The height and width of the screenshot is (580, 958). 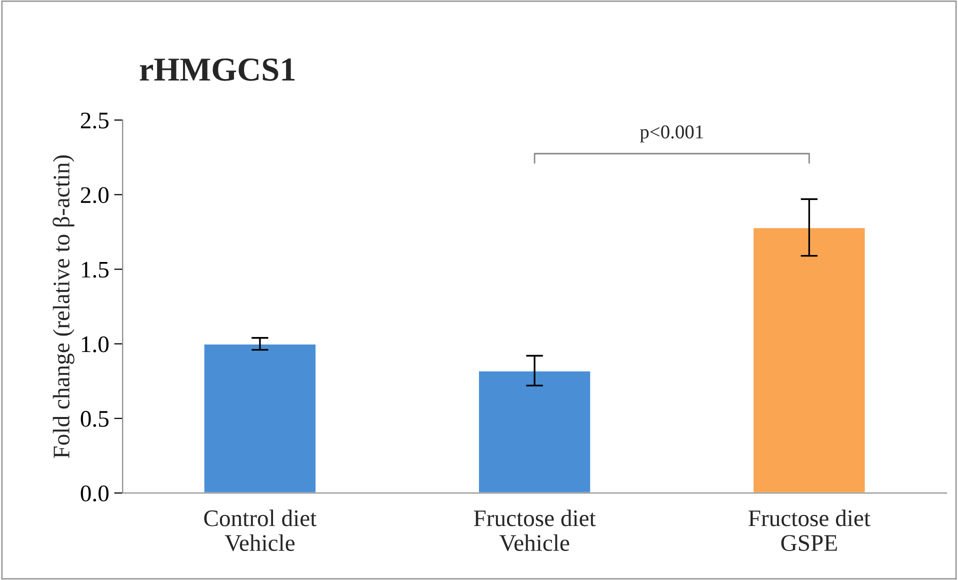 What do you see at coordinates (94, 120) in the screenshot?
I see `y-tick-label: 2.5` at bounding box center [94, 120].